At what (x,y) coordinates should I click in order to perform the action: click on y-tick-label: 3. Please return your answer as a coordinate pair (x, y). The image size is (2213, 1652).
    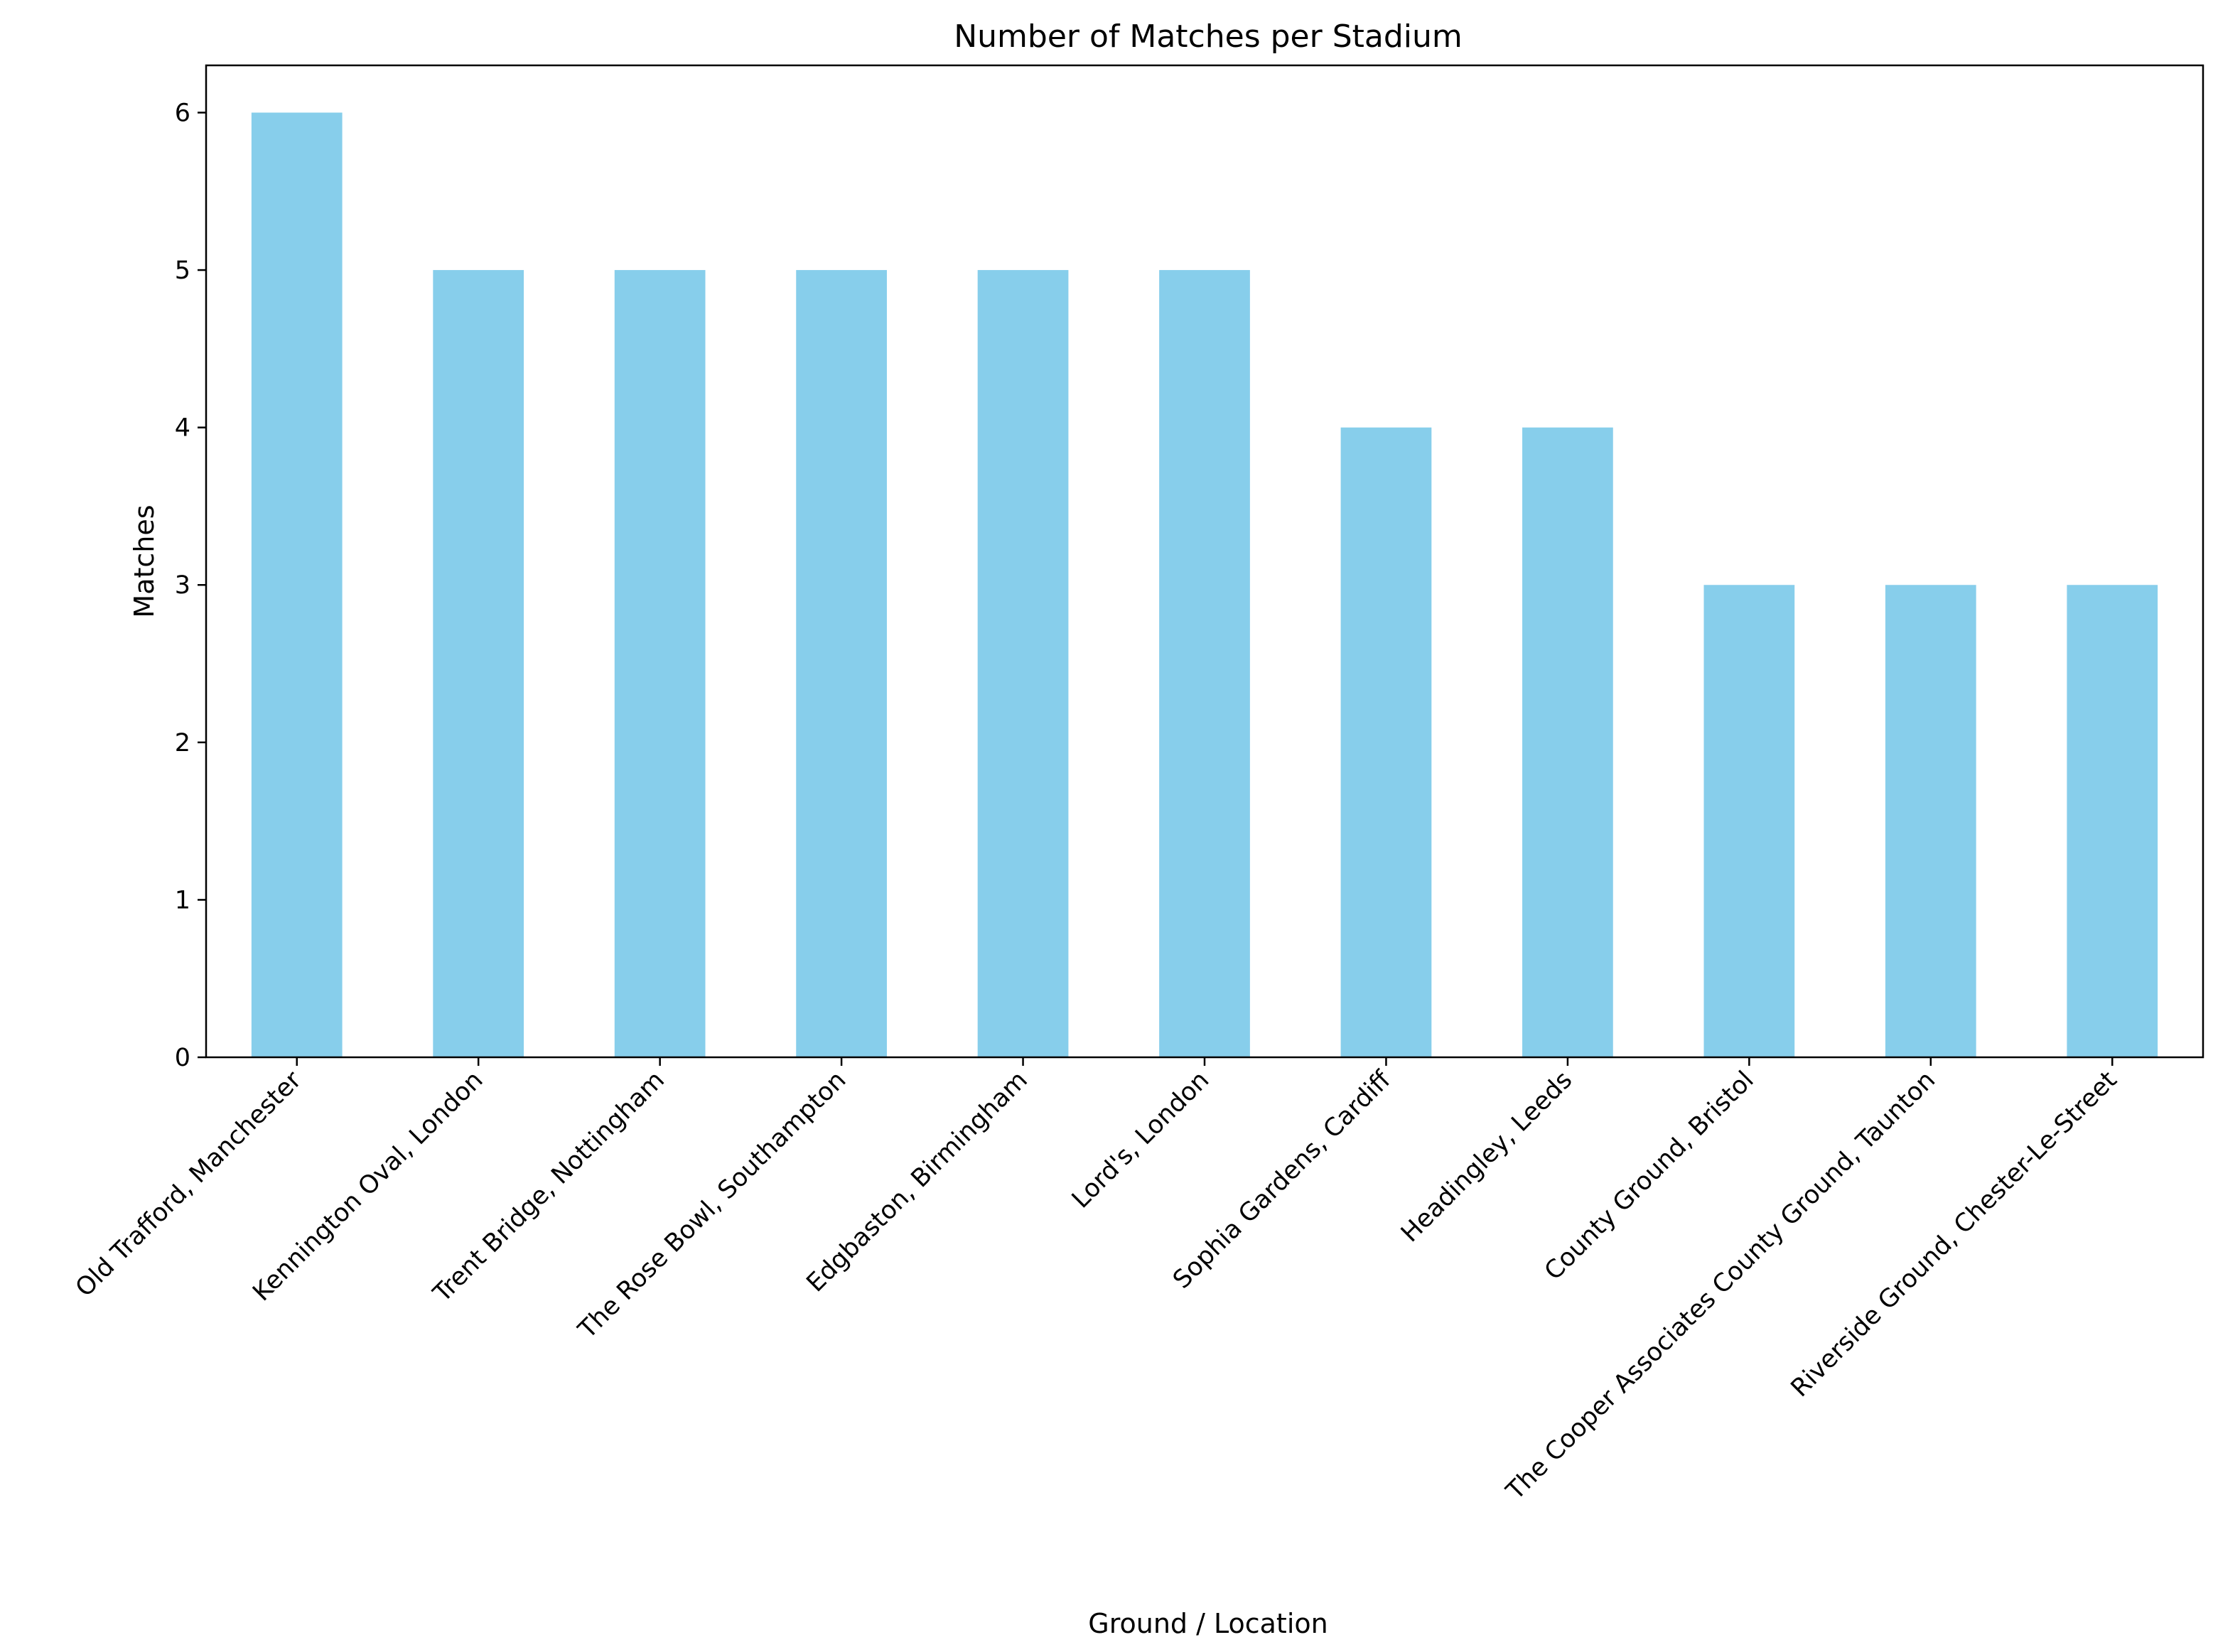
    Looking at the image, I should click on (183, 585).